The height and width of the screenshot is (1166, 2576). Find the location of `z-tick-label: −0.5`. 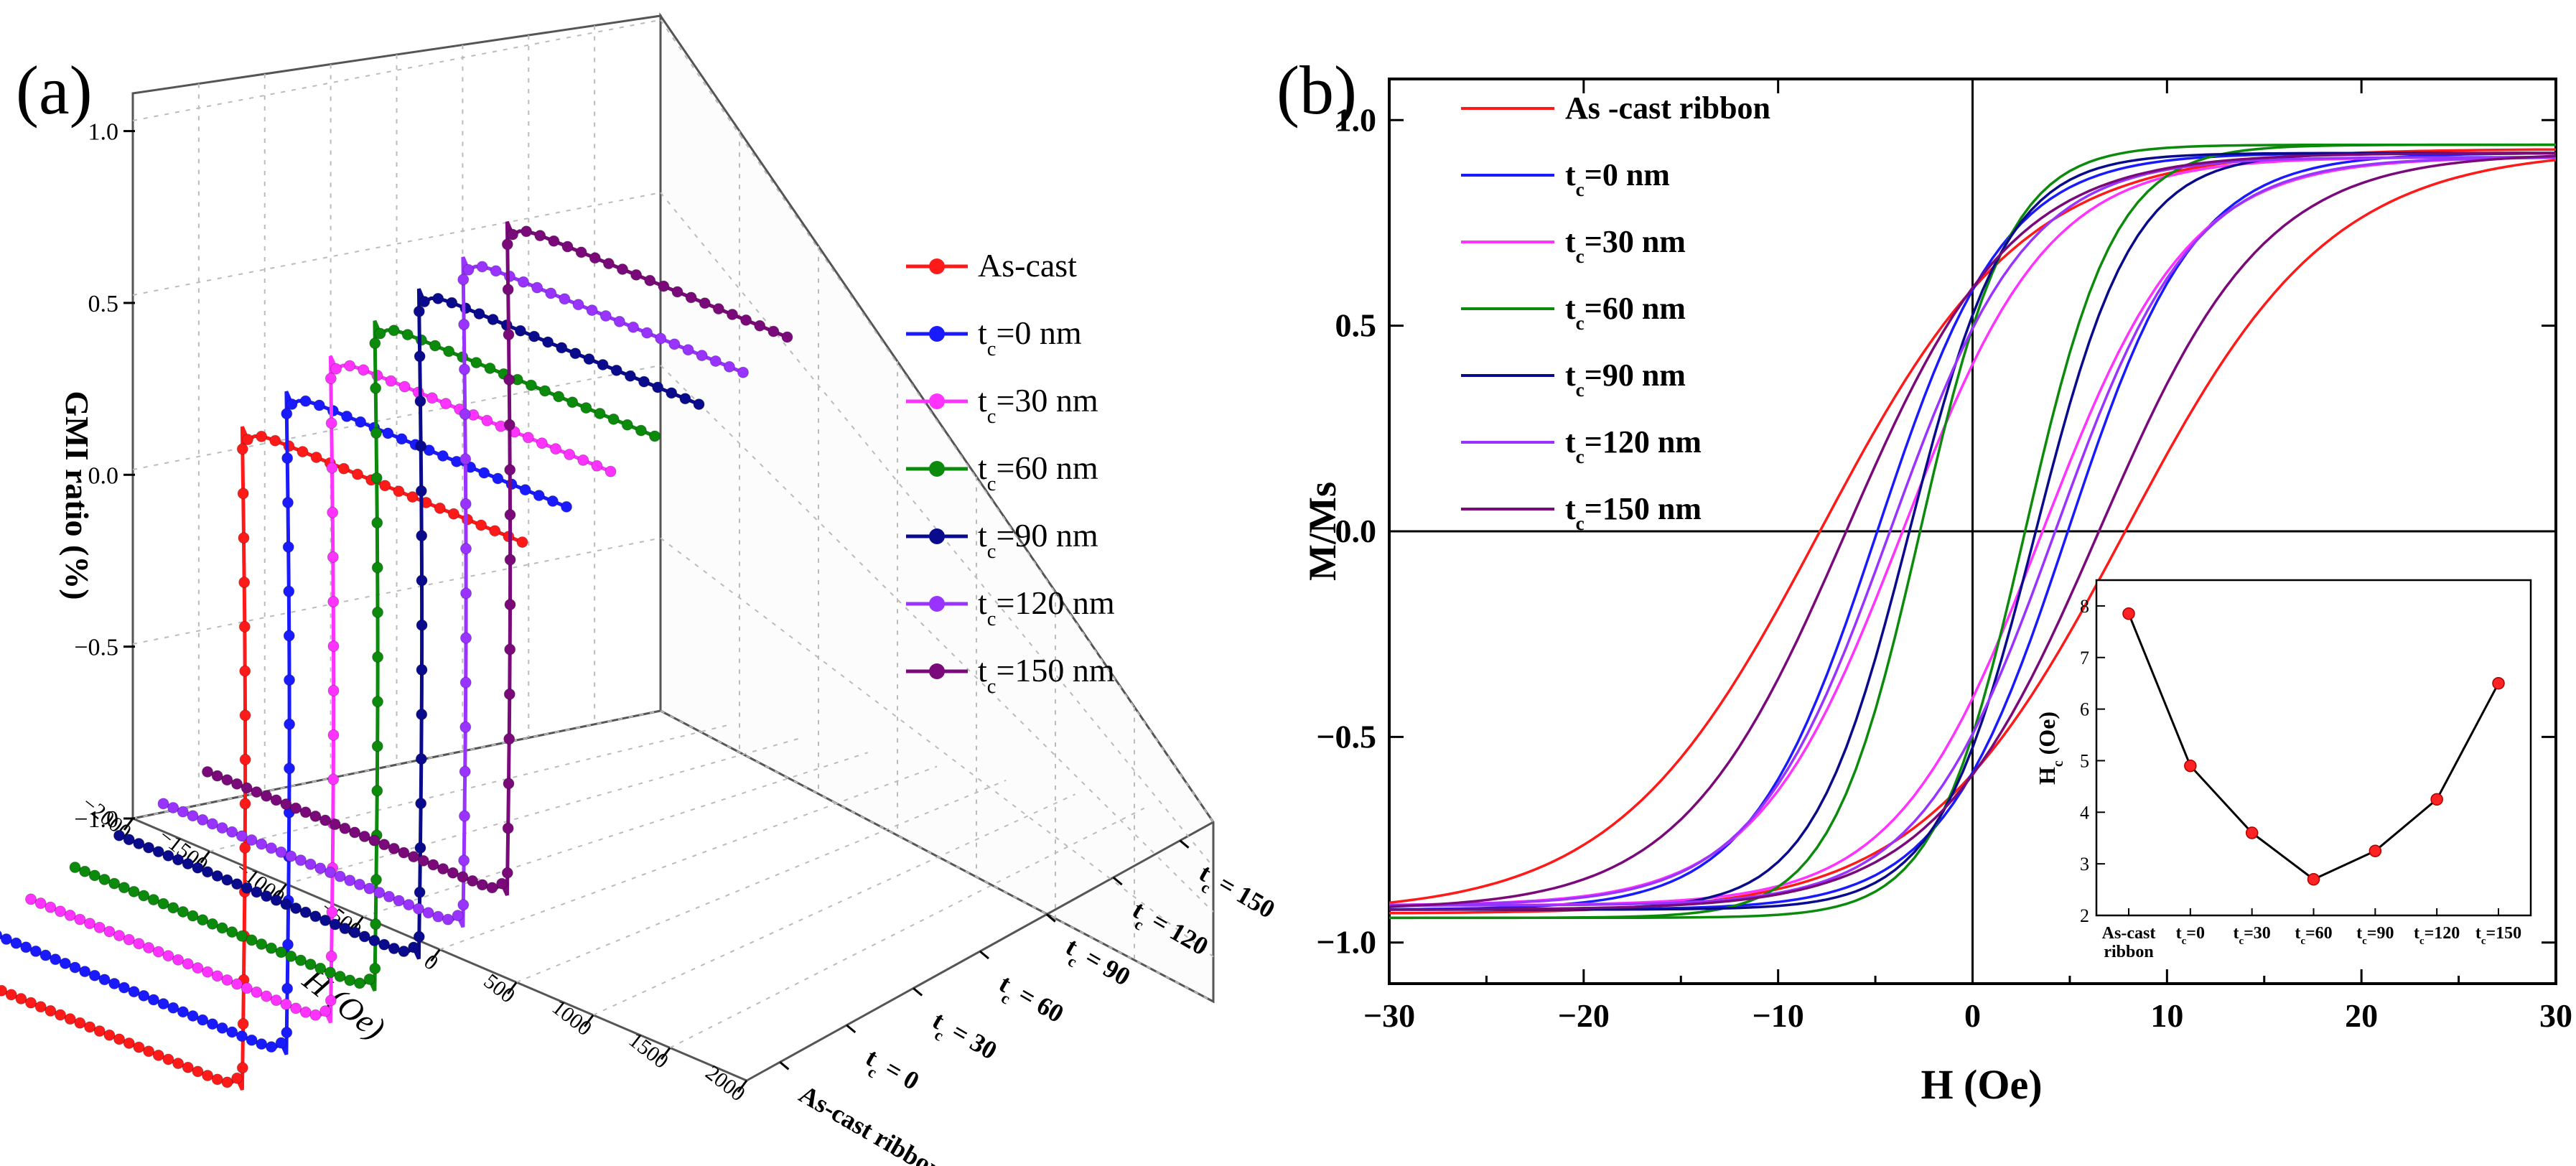

z-tick-label: −0.5 is located at coordinates (96, 648).